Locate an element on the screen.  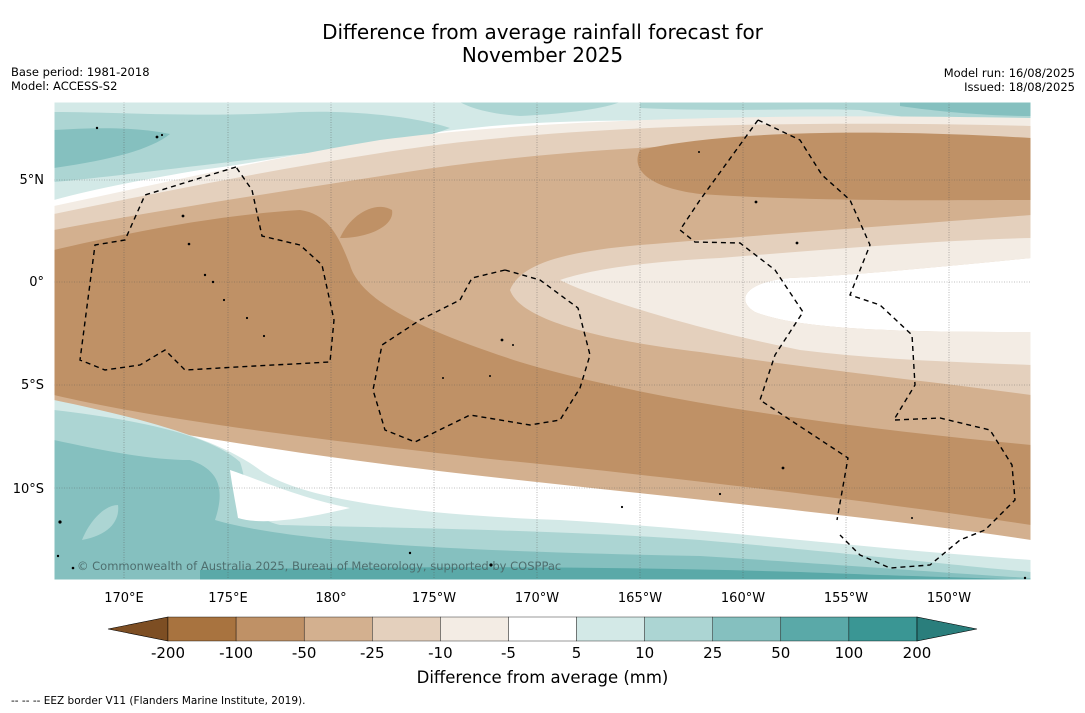
colorbar-tick-label: 10 is located at coordinates (644, 653).